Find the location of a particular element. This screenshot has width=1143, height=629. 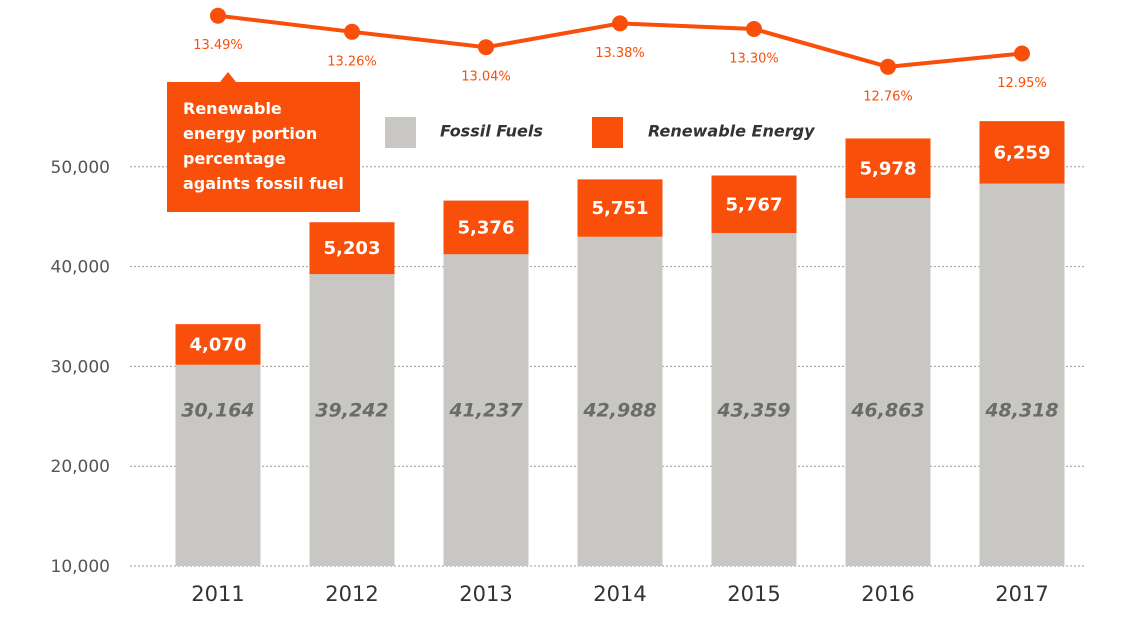

data-label: 13.38% is located at coordinates (620, 53).